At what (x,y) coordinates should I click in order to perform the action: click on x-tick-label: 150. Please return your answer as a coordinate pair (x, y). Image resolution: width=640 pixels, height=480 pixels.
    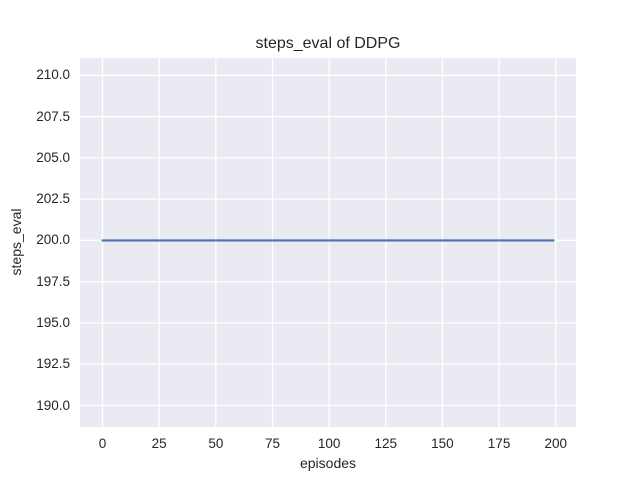
    Looking at the image, I should click on (442, 443).